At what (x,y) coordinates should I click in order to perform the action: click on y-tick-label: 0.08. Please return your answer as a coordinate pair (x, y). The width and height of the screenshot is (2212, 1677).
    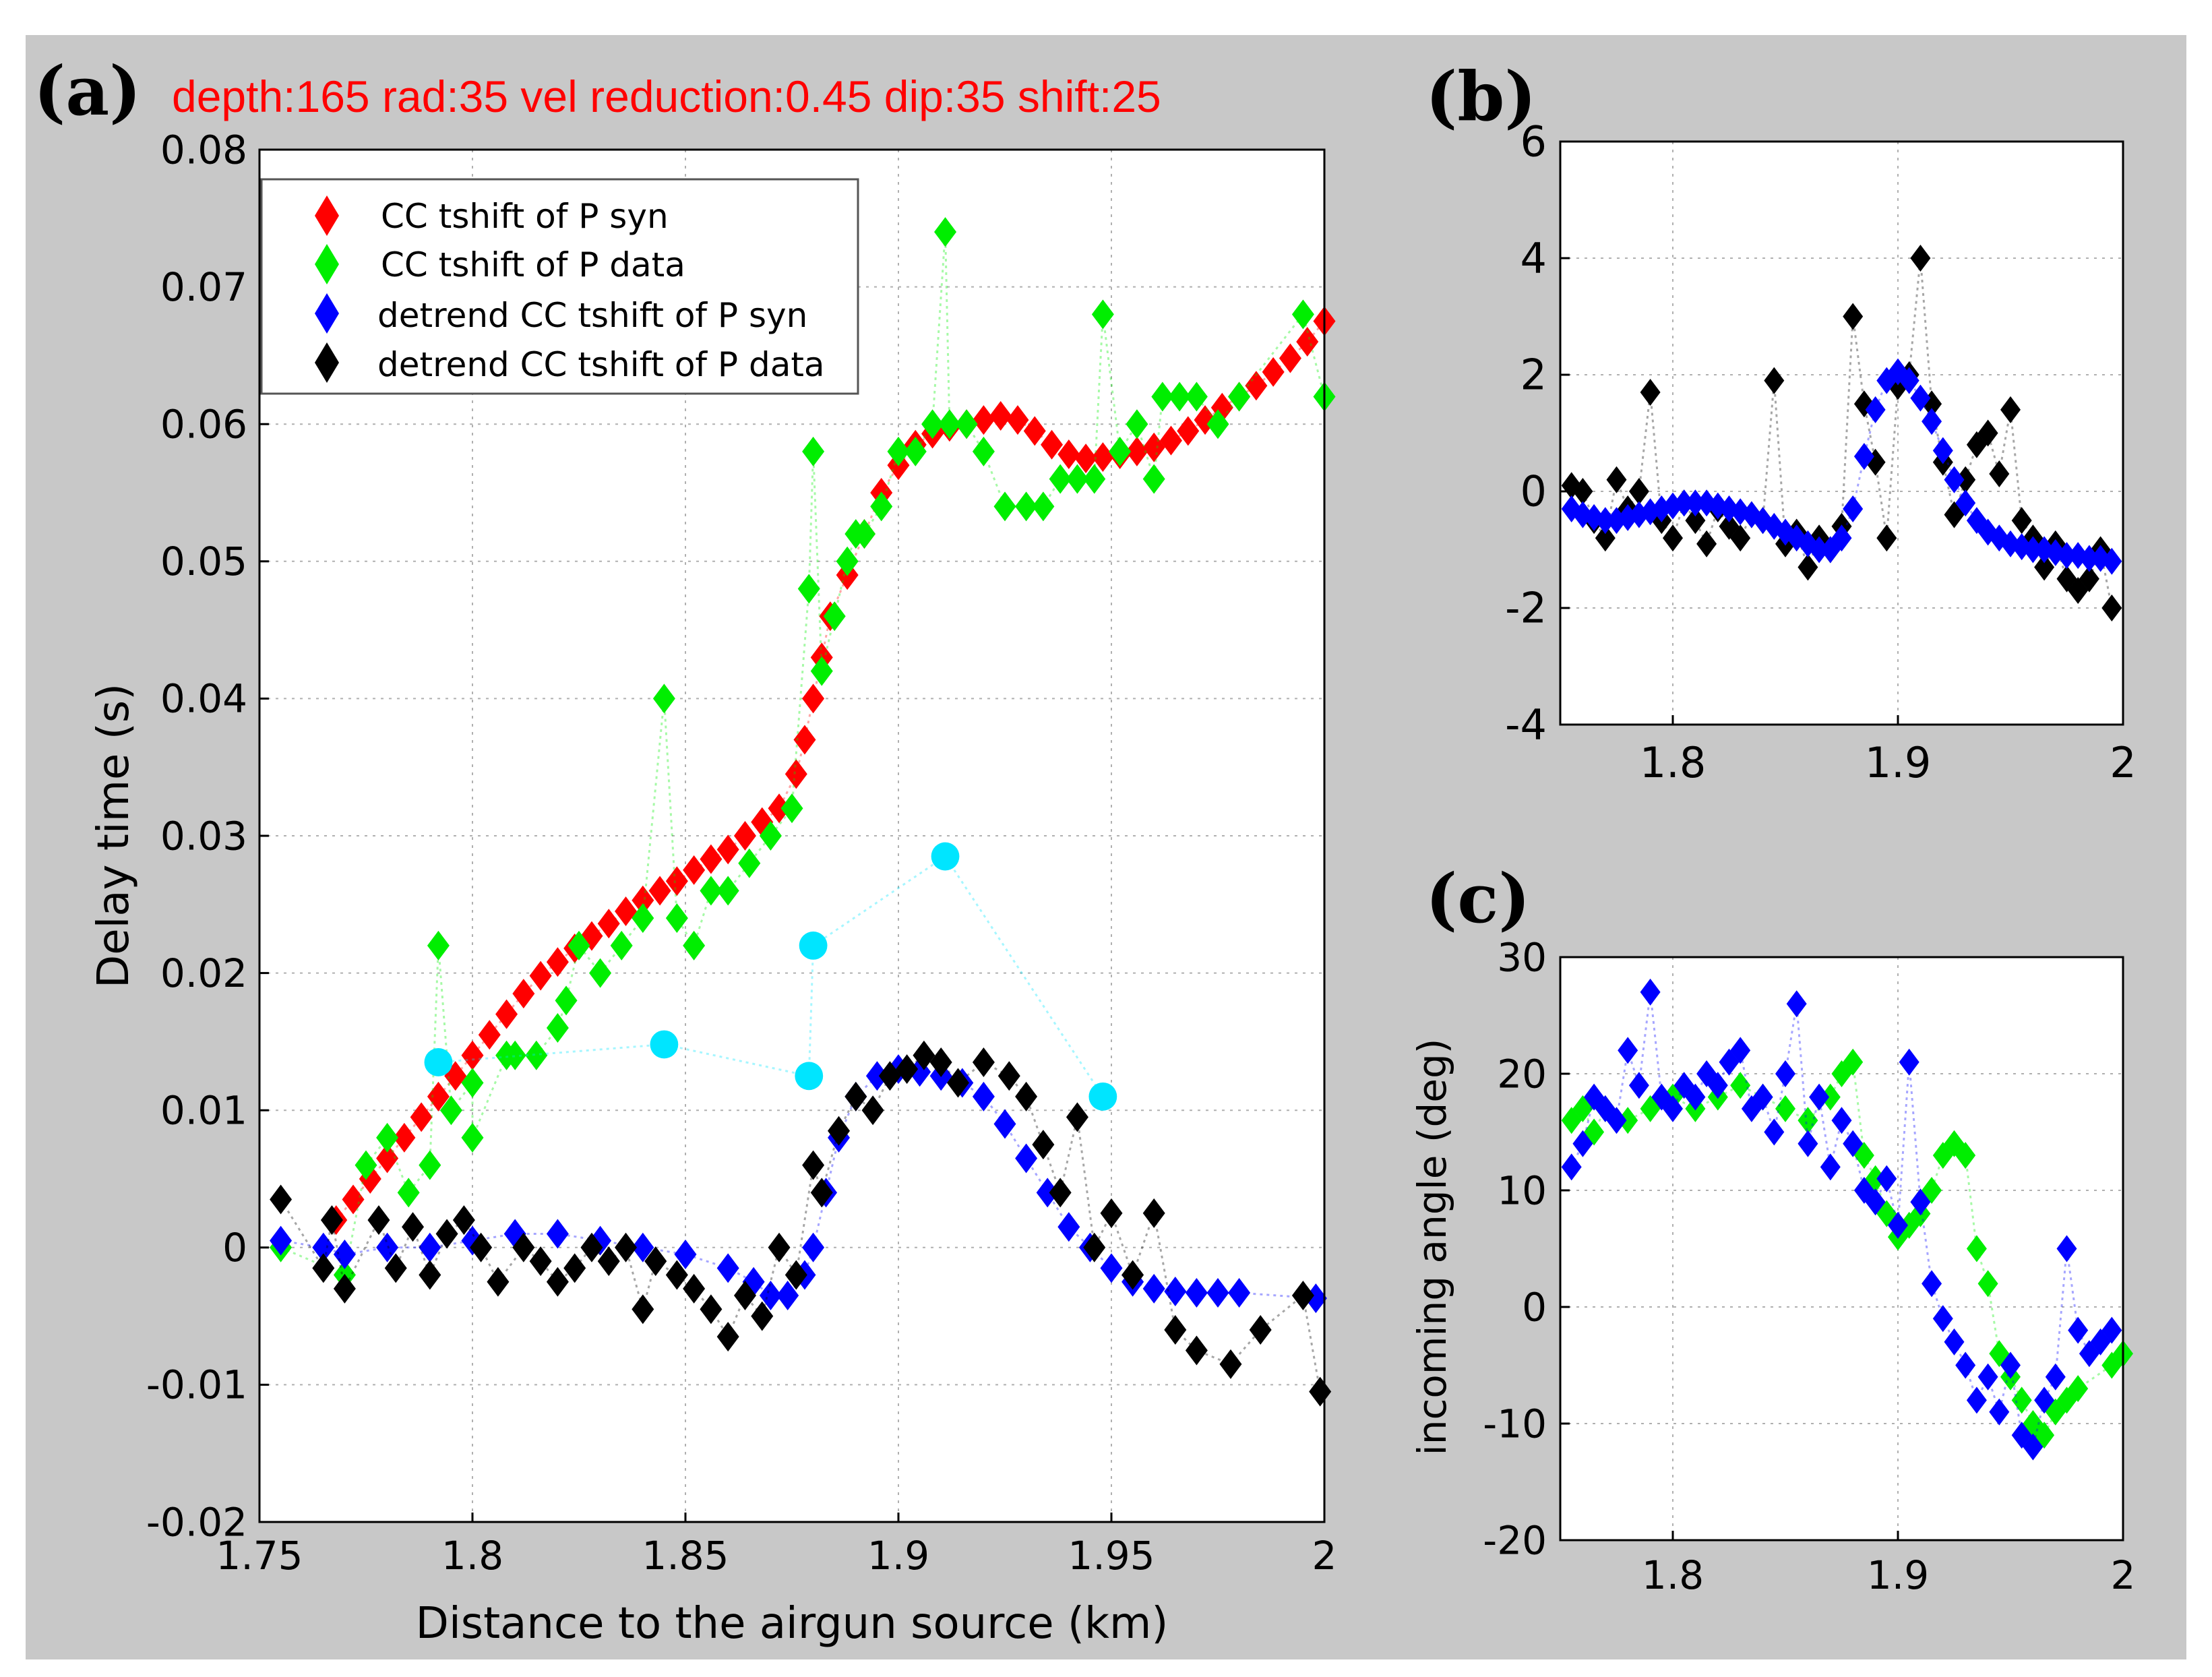
    Looking at the image, I should click on (203, 150).